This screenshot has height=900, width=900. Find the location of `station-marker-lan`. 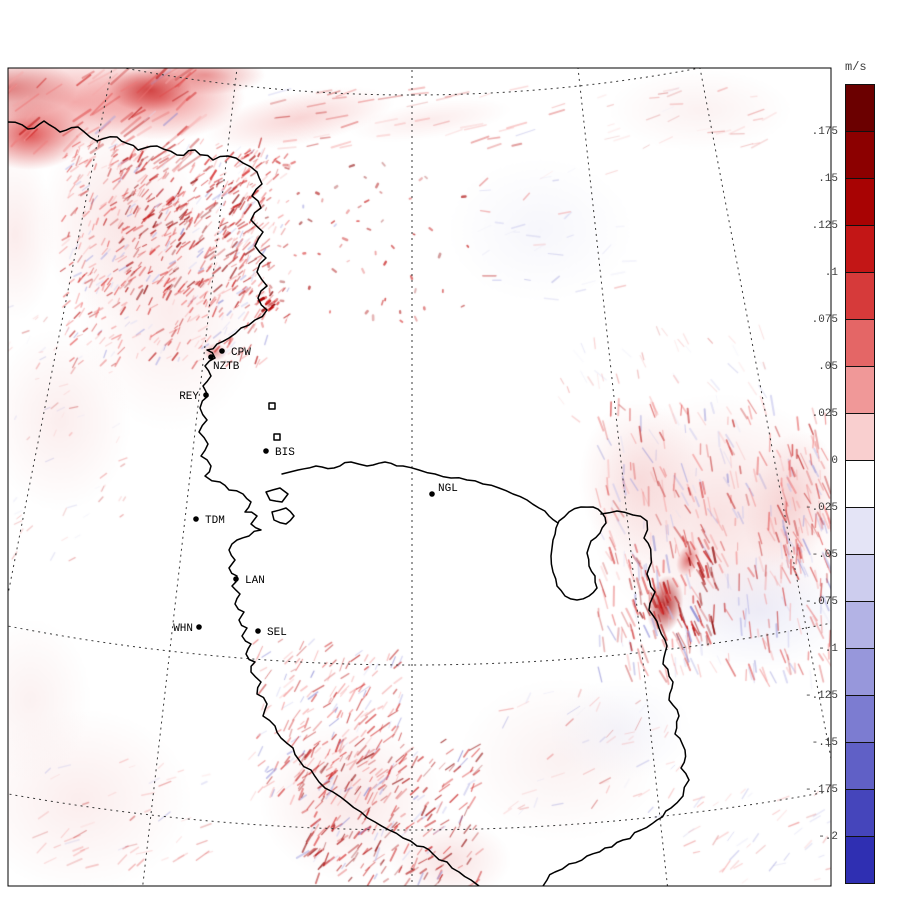

station-marker-lan is located at coordinates (236, 579).